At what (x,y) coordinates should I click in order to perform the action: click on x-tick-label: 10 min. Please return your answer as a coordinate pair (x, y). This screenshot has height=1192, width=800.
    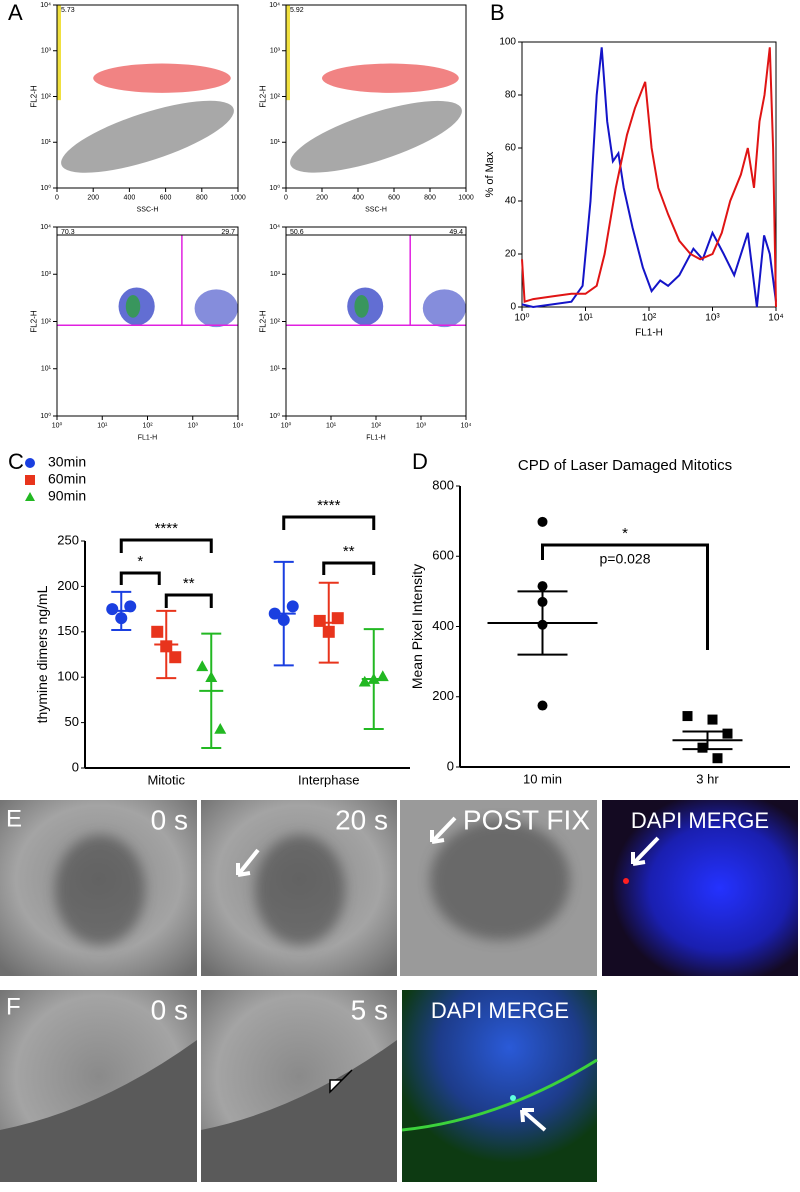
    Looking at the image, I should click on (542, 778).